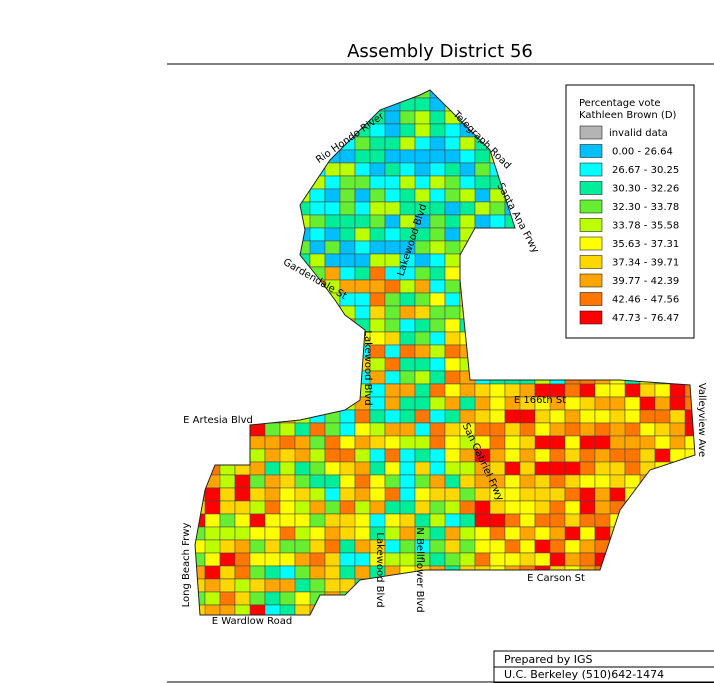  What do you see at coordinates (419, 569) in the screenshot?
I see `street-label: N Bellflower Blvd` at bounding box center [419, 569].